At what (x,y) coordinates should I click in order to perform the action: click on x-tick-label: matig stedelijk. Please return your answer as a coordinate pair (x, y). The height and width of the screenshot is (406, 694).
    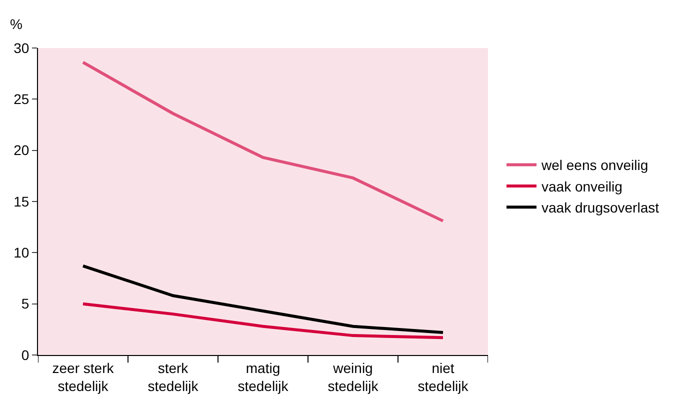
    Looking at the image, I should click on (264, 377).